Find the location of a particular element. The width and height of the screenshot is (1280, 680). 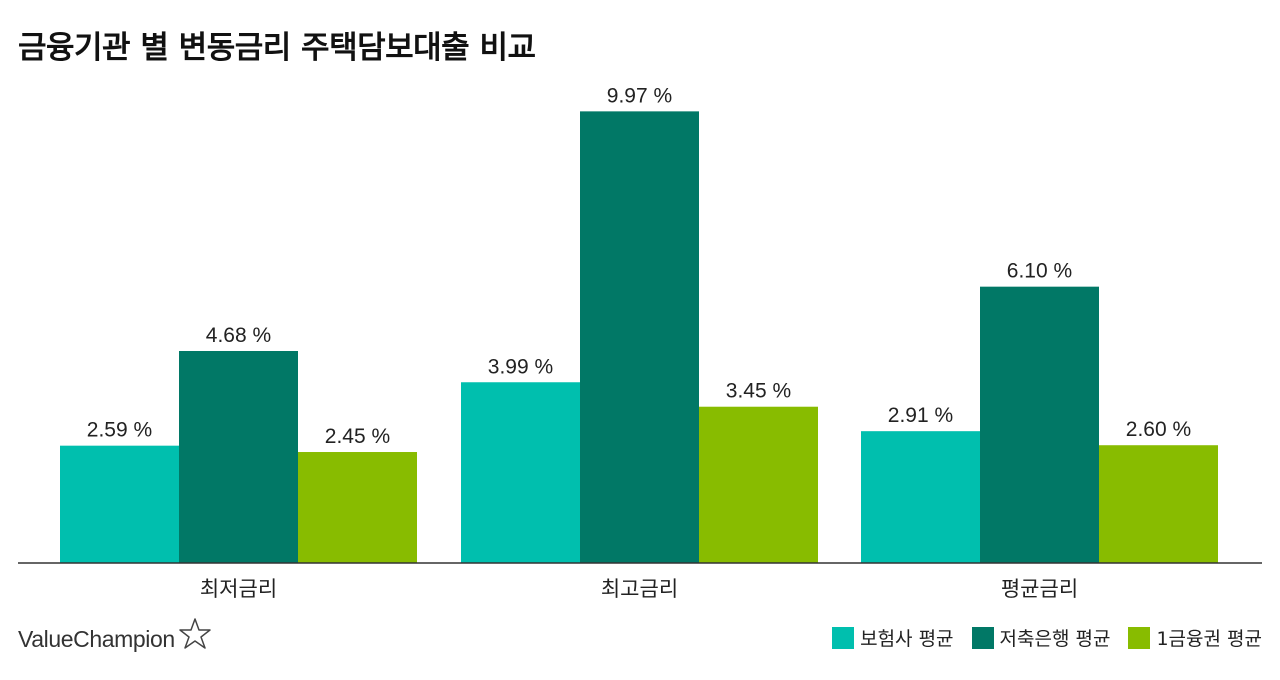

category-label-3: 평균금리 is located at coordinates (1039, 589).